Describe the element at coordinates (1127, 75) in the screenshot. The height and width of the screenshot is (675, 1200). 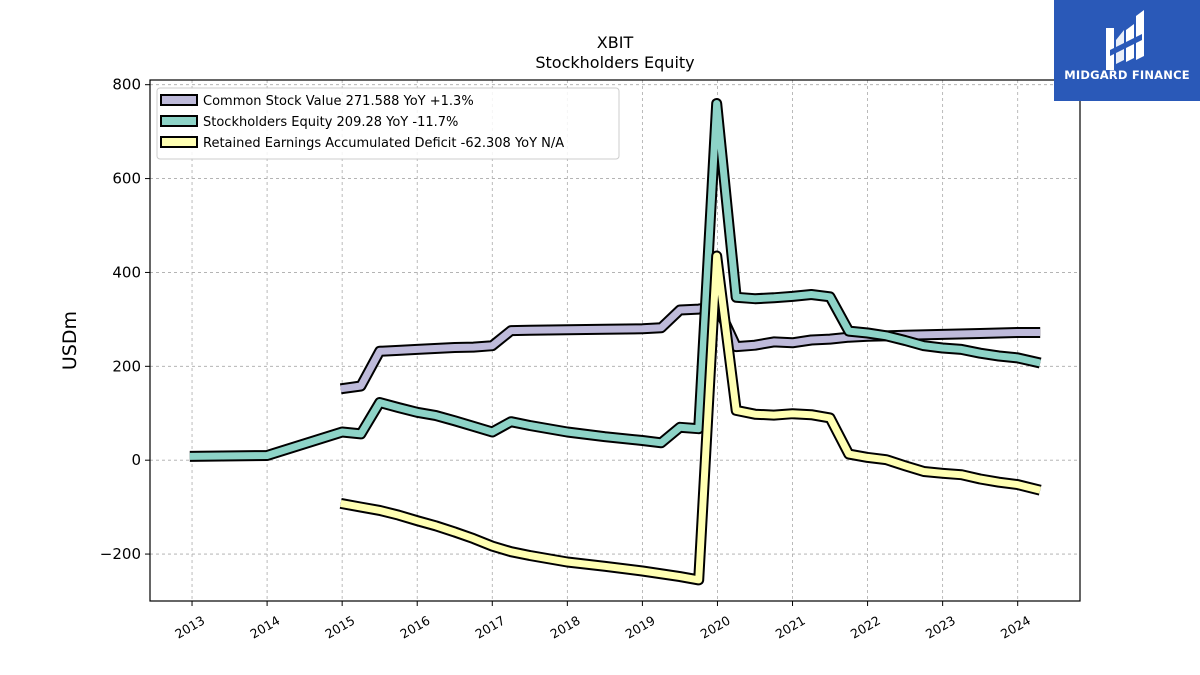
I see `logo-text: MIDGARD FINANCE` at that location.